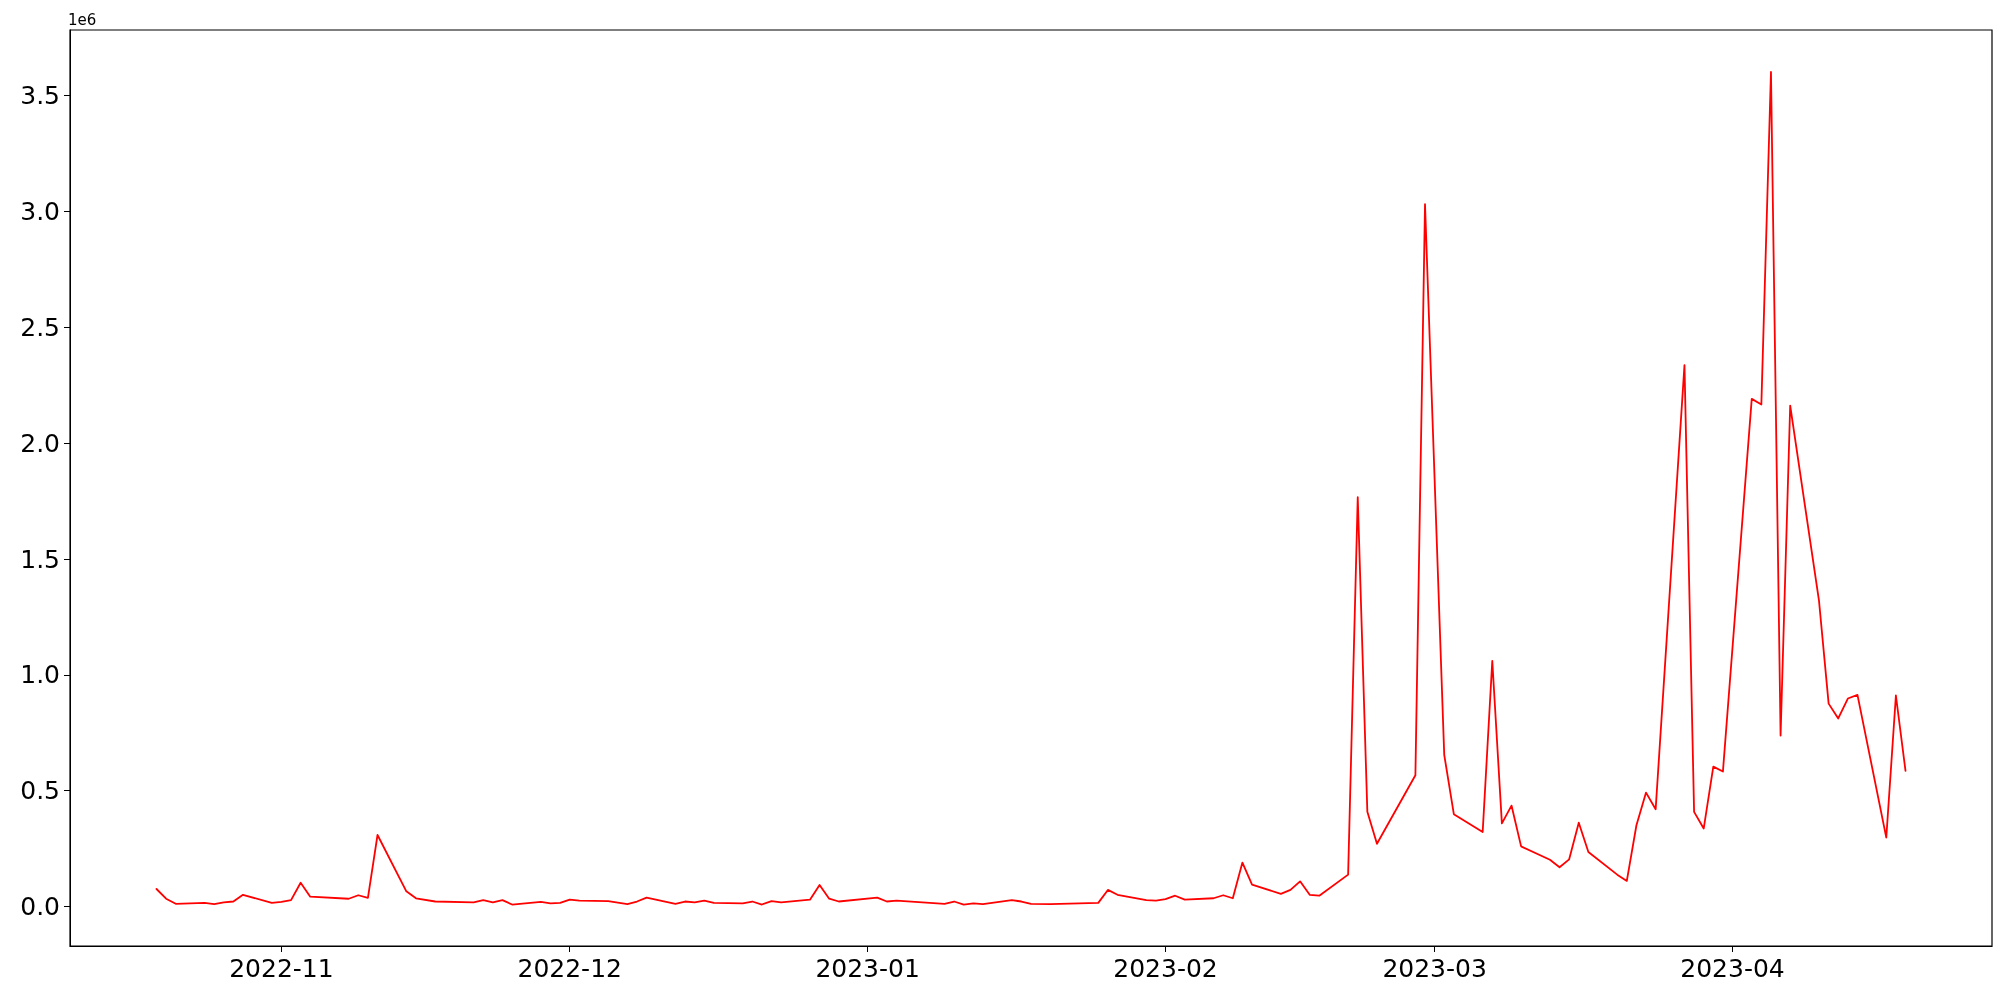  What do you see at coordinates (40, 327) in the screenshot?
I see `y-tick-label: 2.5` at bounding box center [40, 327].